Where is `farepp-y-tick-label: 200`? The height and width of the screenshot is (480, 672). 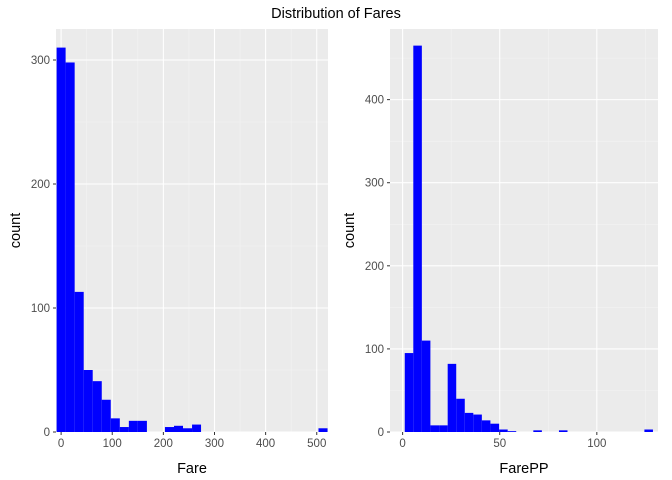 farepp-y-tick-label: 200 is located at coordinates (374, 267).